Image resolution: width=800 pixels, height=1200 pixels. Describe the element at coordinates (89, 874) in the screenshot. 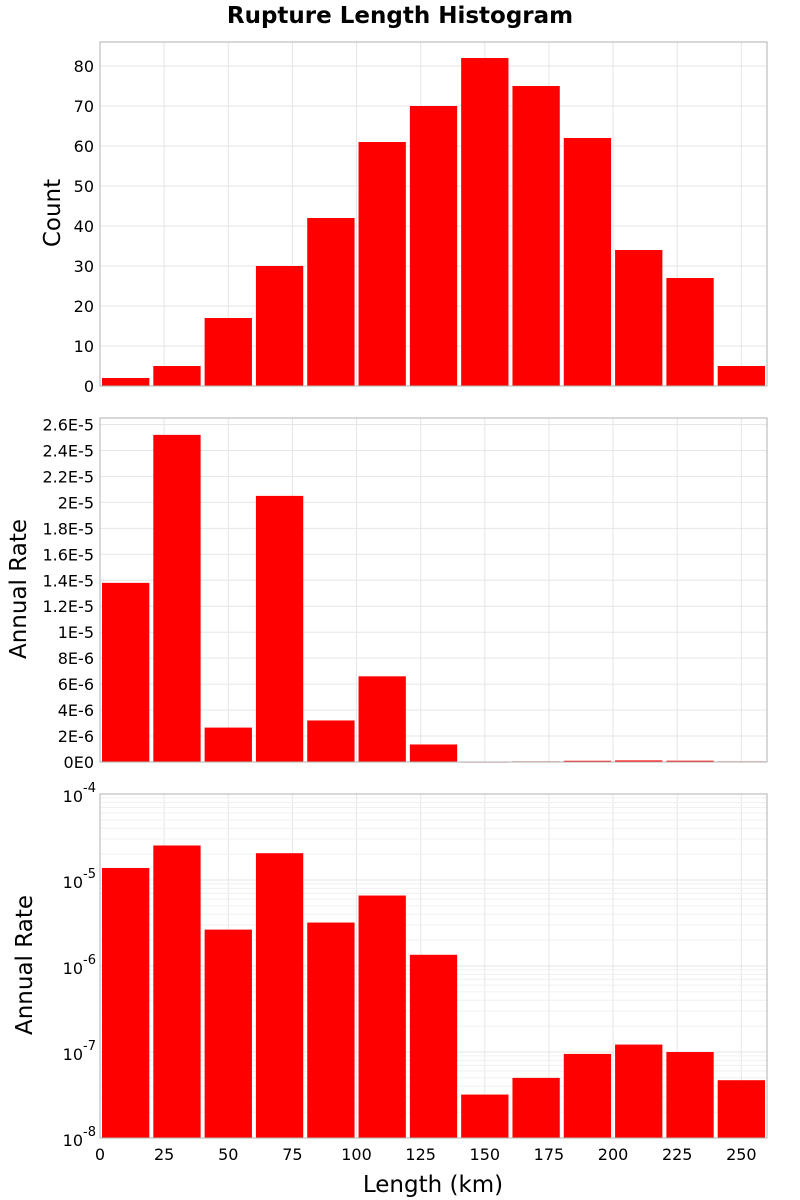

I see `y-tick-exponent: -5` at that location.